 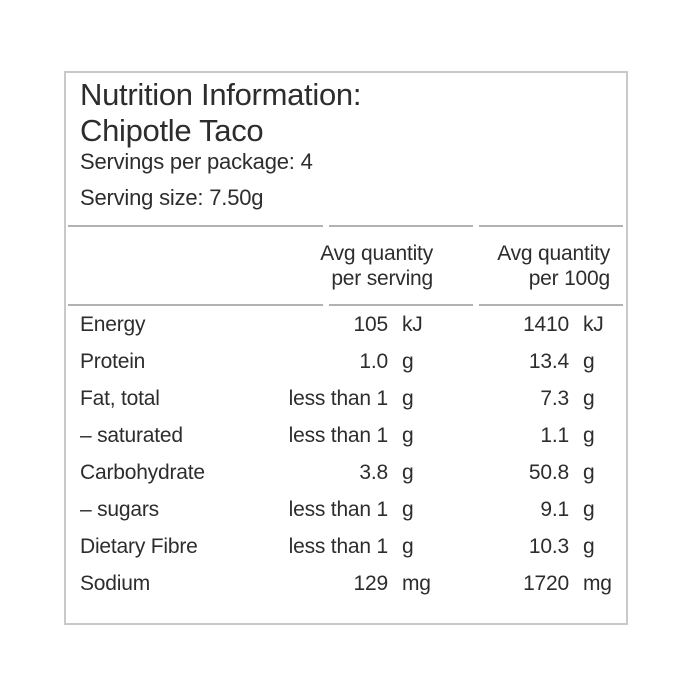 I want to click on per-serving-unit: kJ, so click(x=412, y=324).